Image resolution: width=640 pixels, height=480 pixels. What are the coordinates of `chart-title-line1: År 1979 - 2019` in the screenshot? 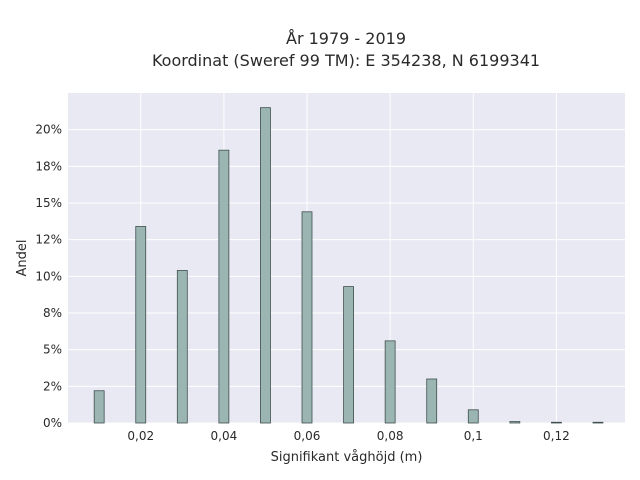 It's located at (346, 38).